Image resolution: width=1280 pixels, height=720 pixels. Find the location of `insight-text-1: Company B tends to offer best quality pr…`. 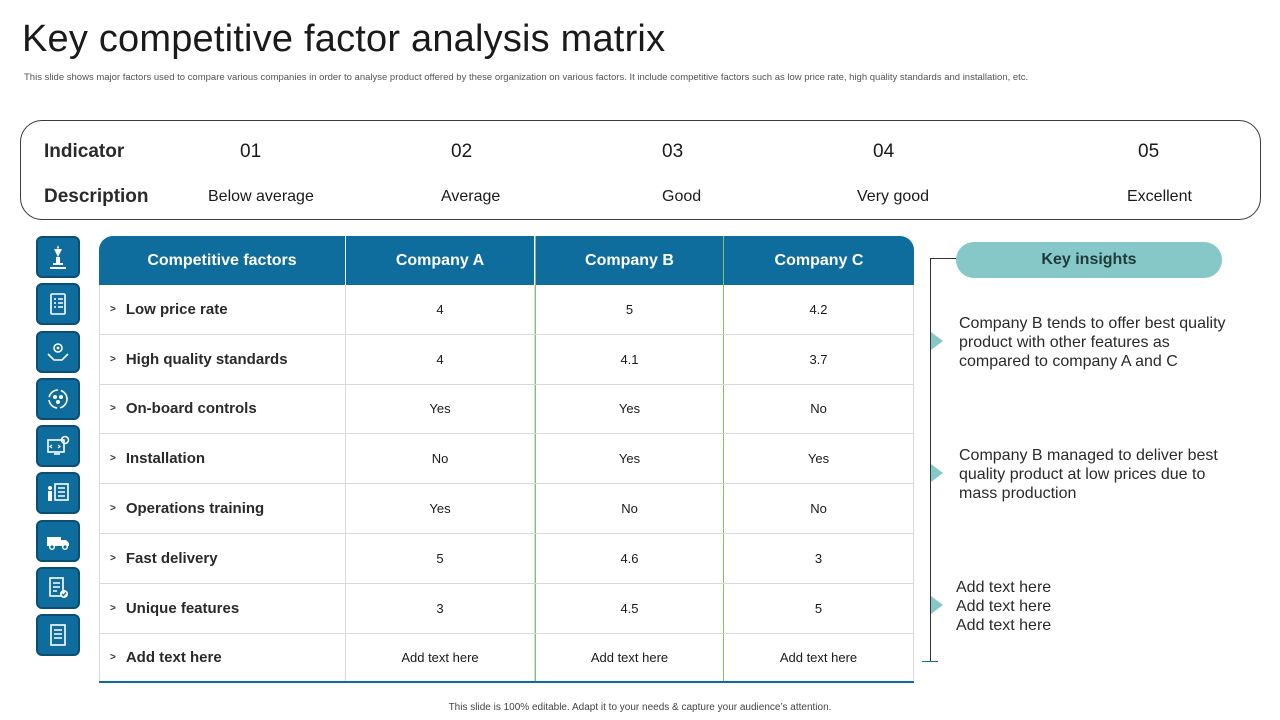

insight-text-1: Company B tends to offer best quality pr… is located at coordinates (1092, 342).